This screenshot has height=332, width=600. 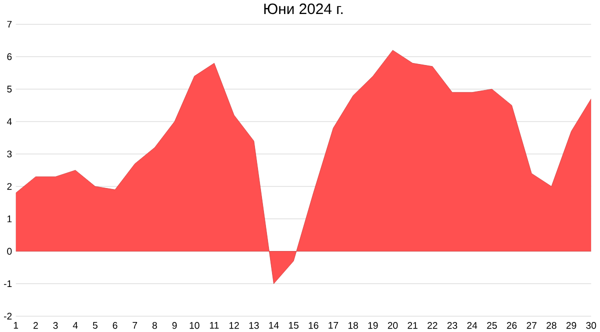 I want to click on x-tick-label: 9, so click(x=174, y=325).